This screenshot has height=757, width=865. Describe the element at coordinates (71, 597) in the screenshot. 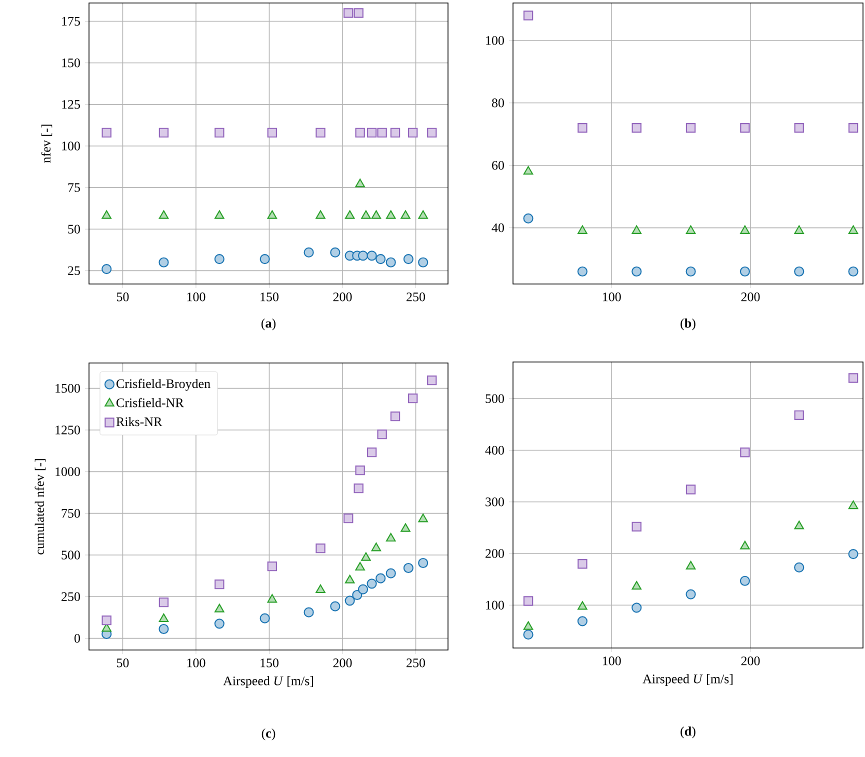

I see `y-tick-label: 250` at that location.